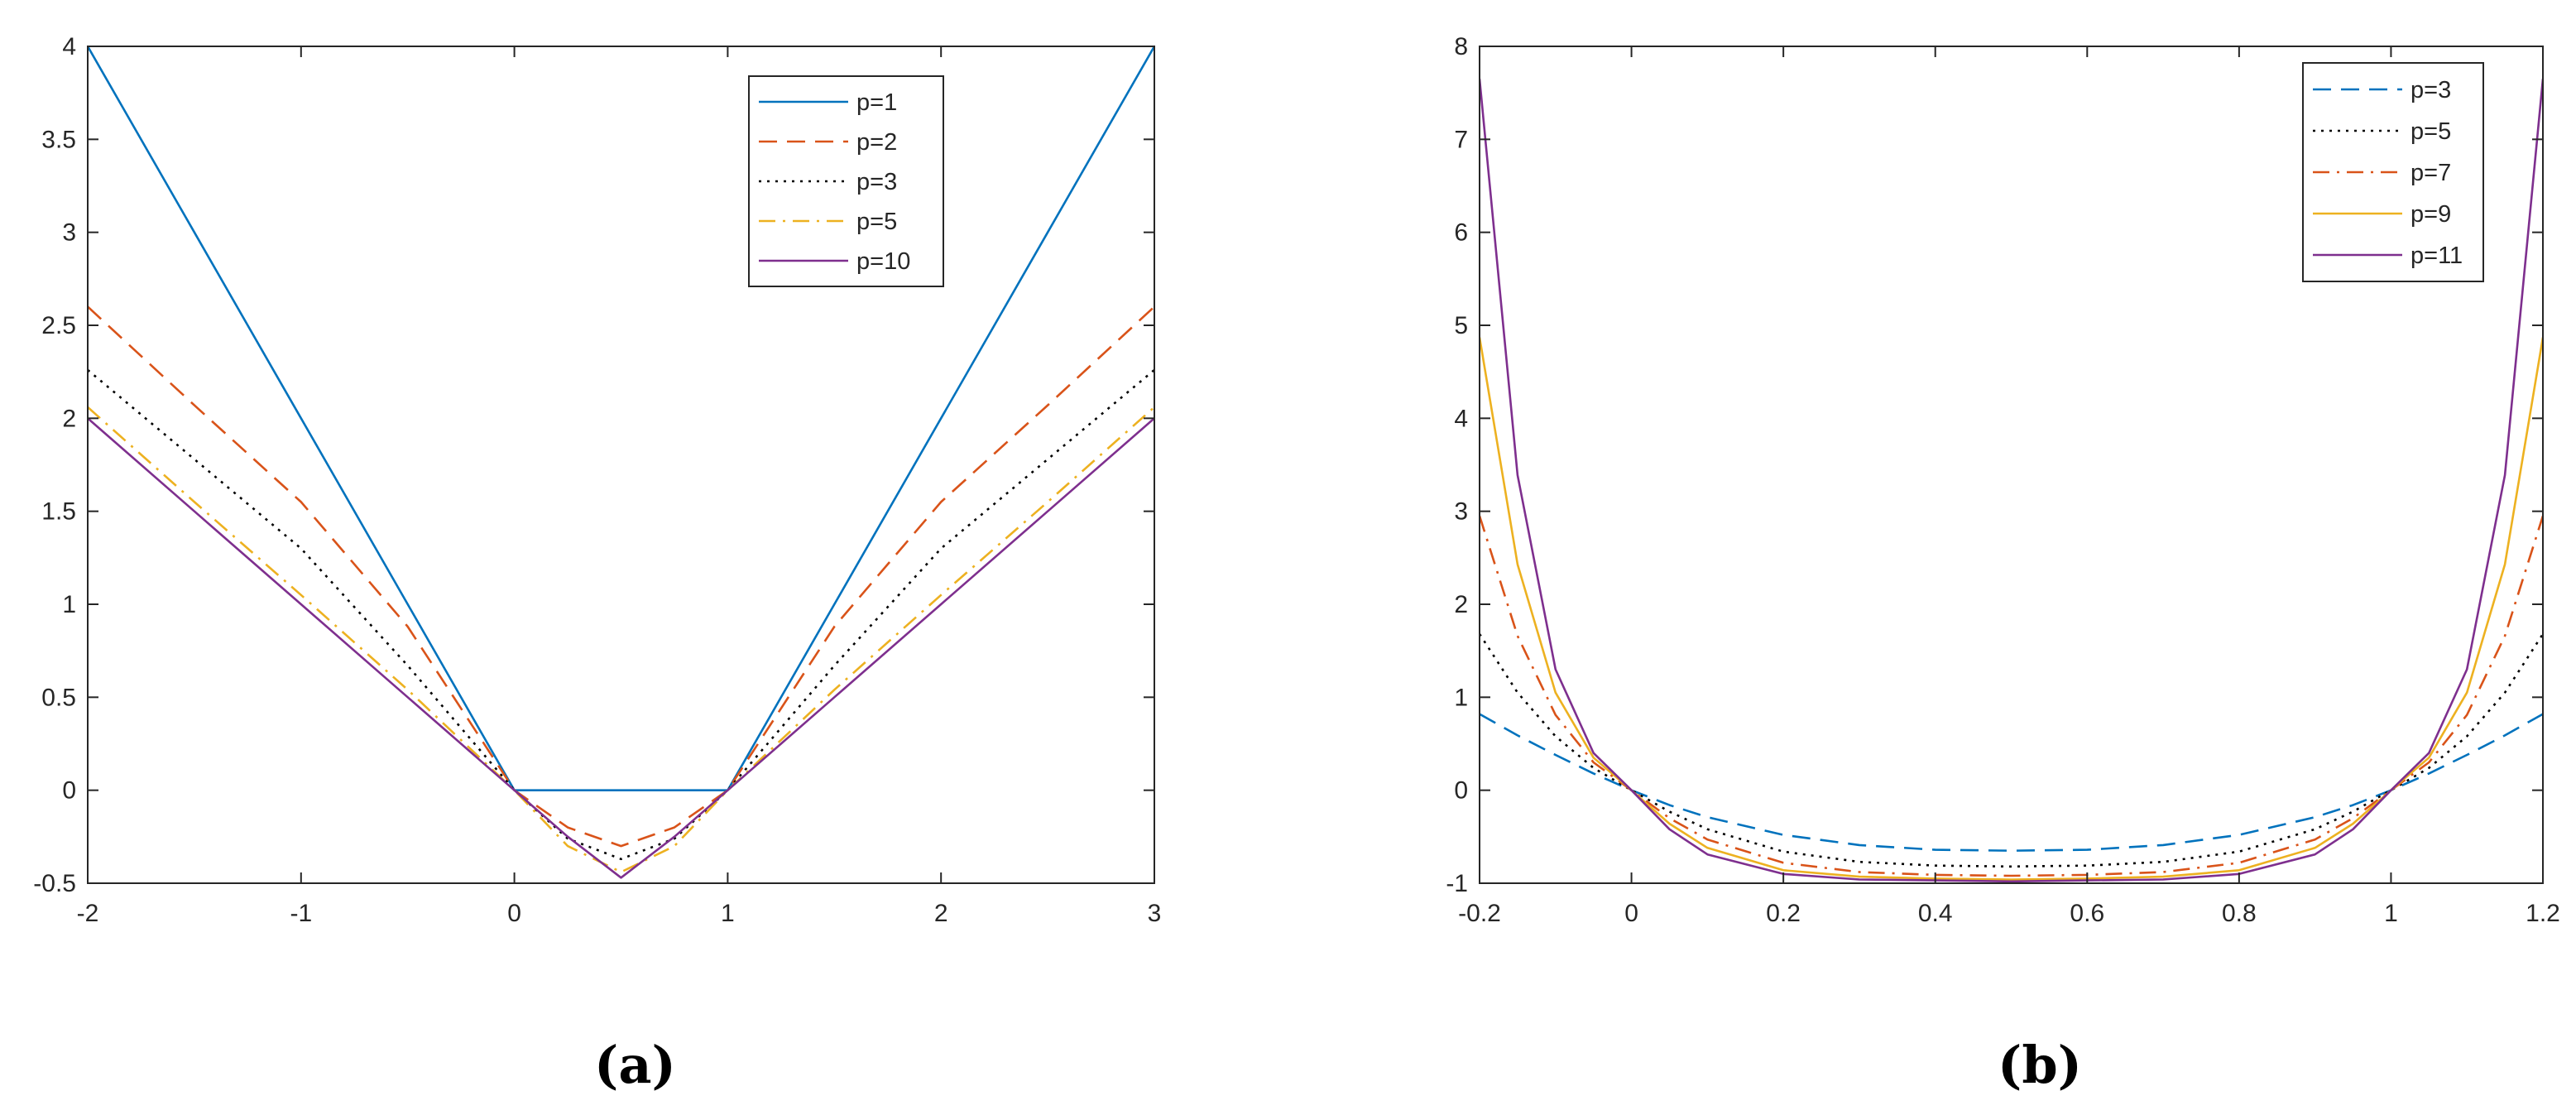  Describe the element at coordinates (2041, 1065) in the screenshot. I see `caption-b: (b)` at that location.